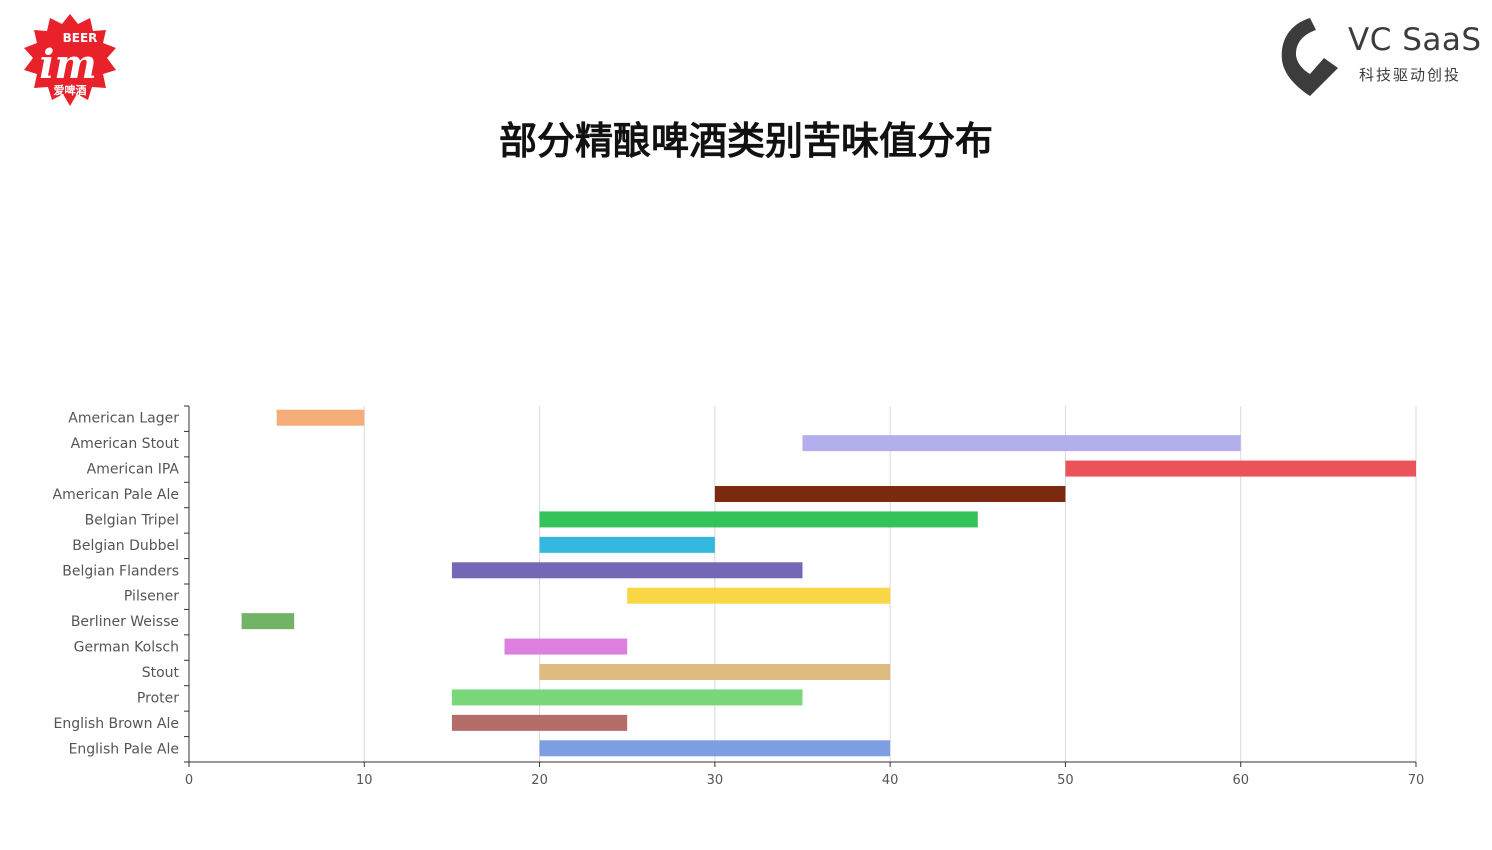 This screenshot has width=1492, height=850. Describe the element at coordinates (123, 419) in the screenshot. I see `y-tick-label: American Lager` at that location.